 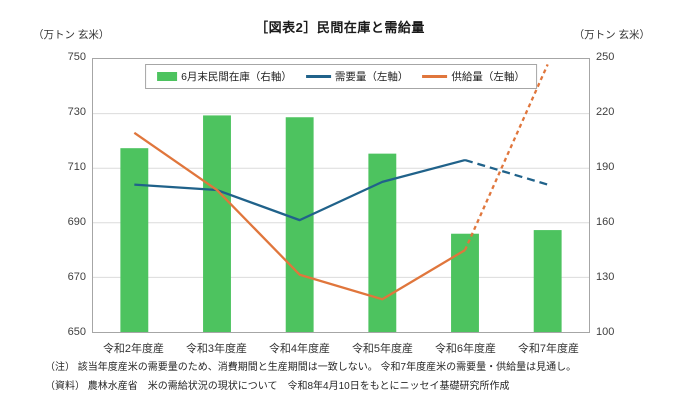 I want to click on x-category-label: 令和7年度産, so click(x=548, y=349).